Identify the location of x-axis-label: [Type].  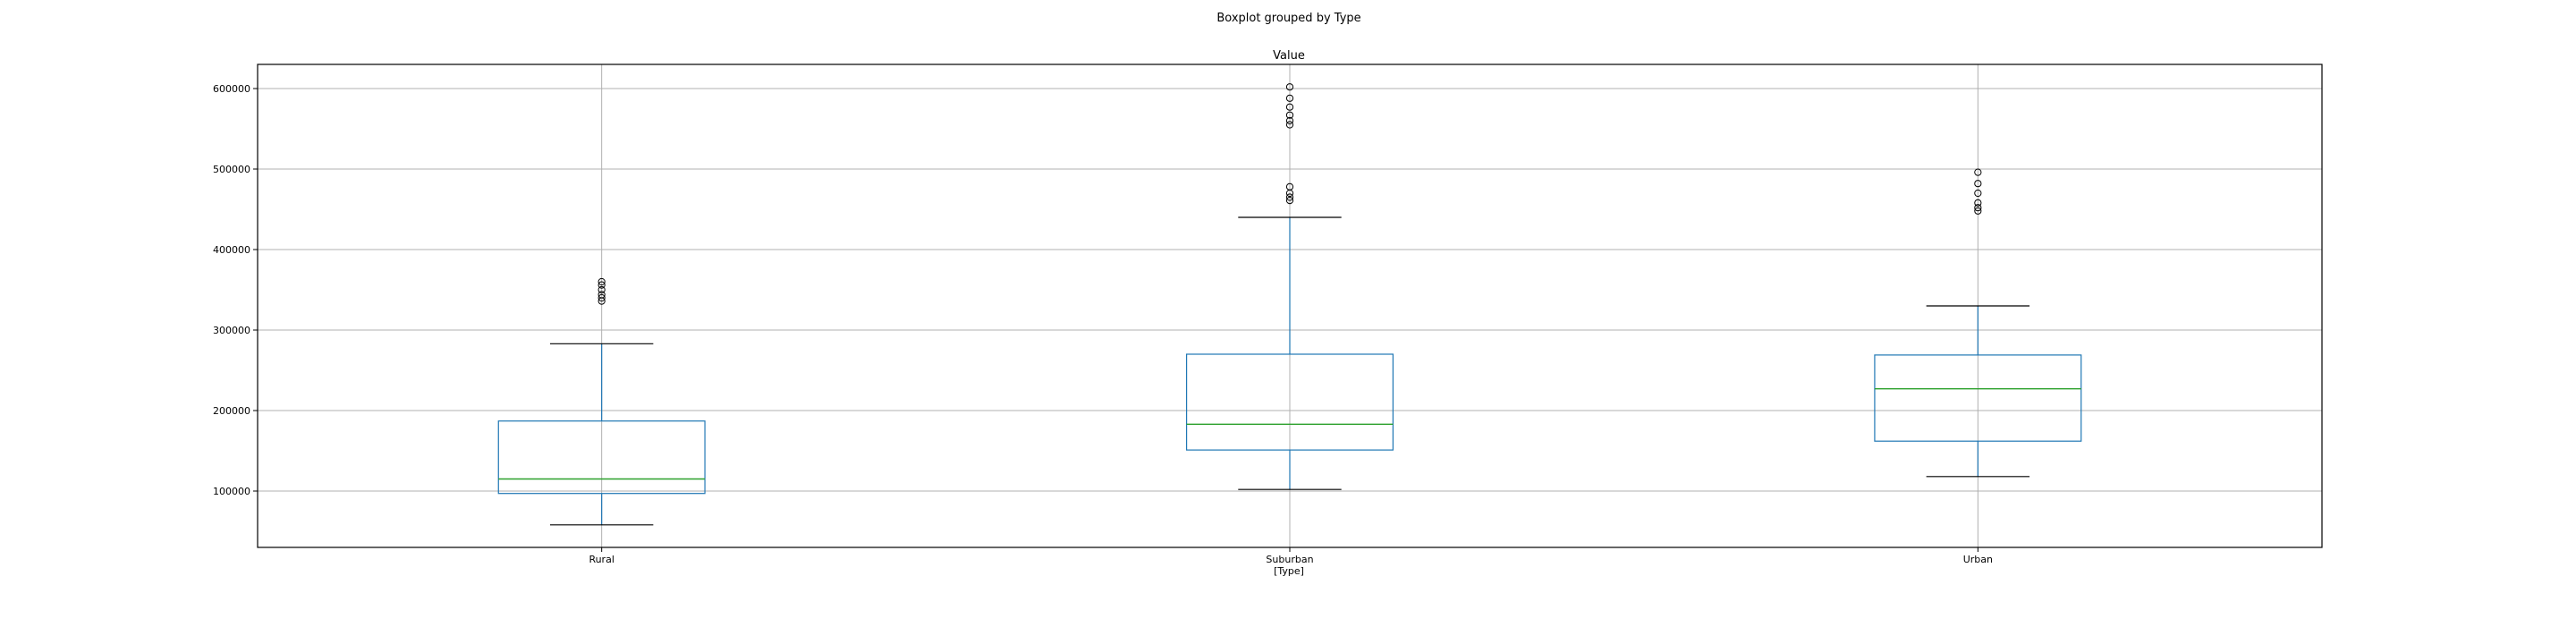
(1289, 571).